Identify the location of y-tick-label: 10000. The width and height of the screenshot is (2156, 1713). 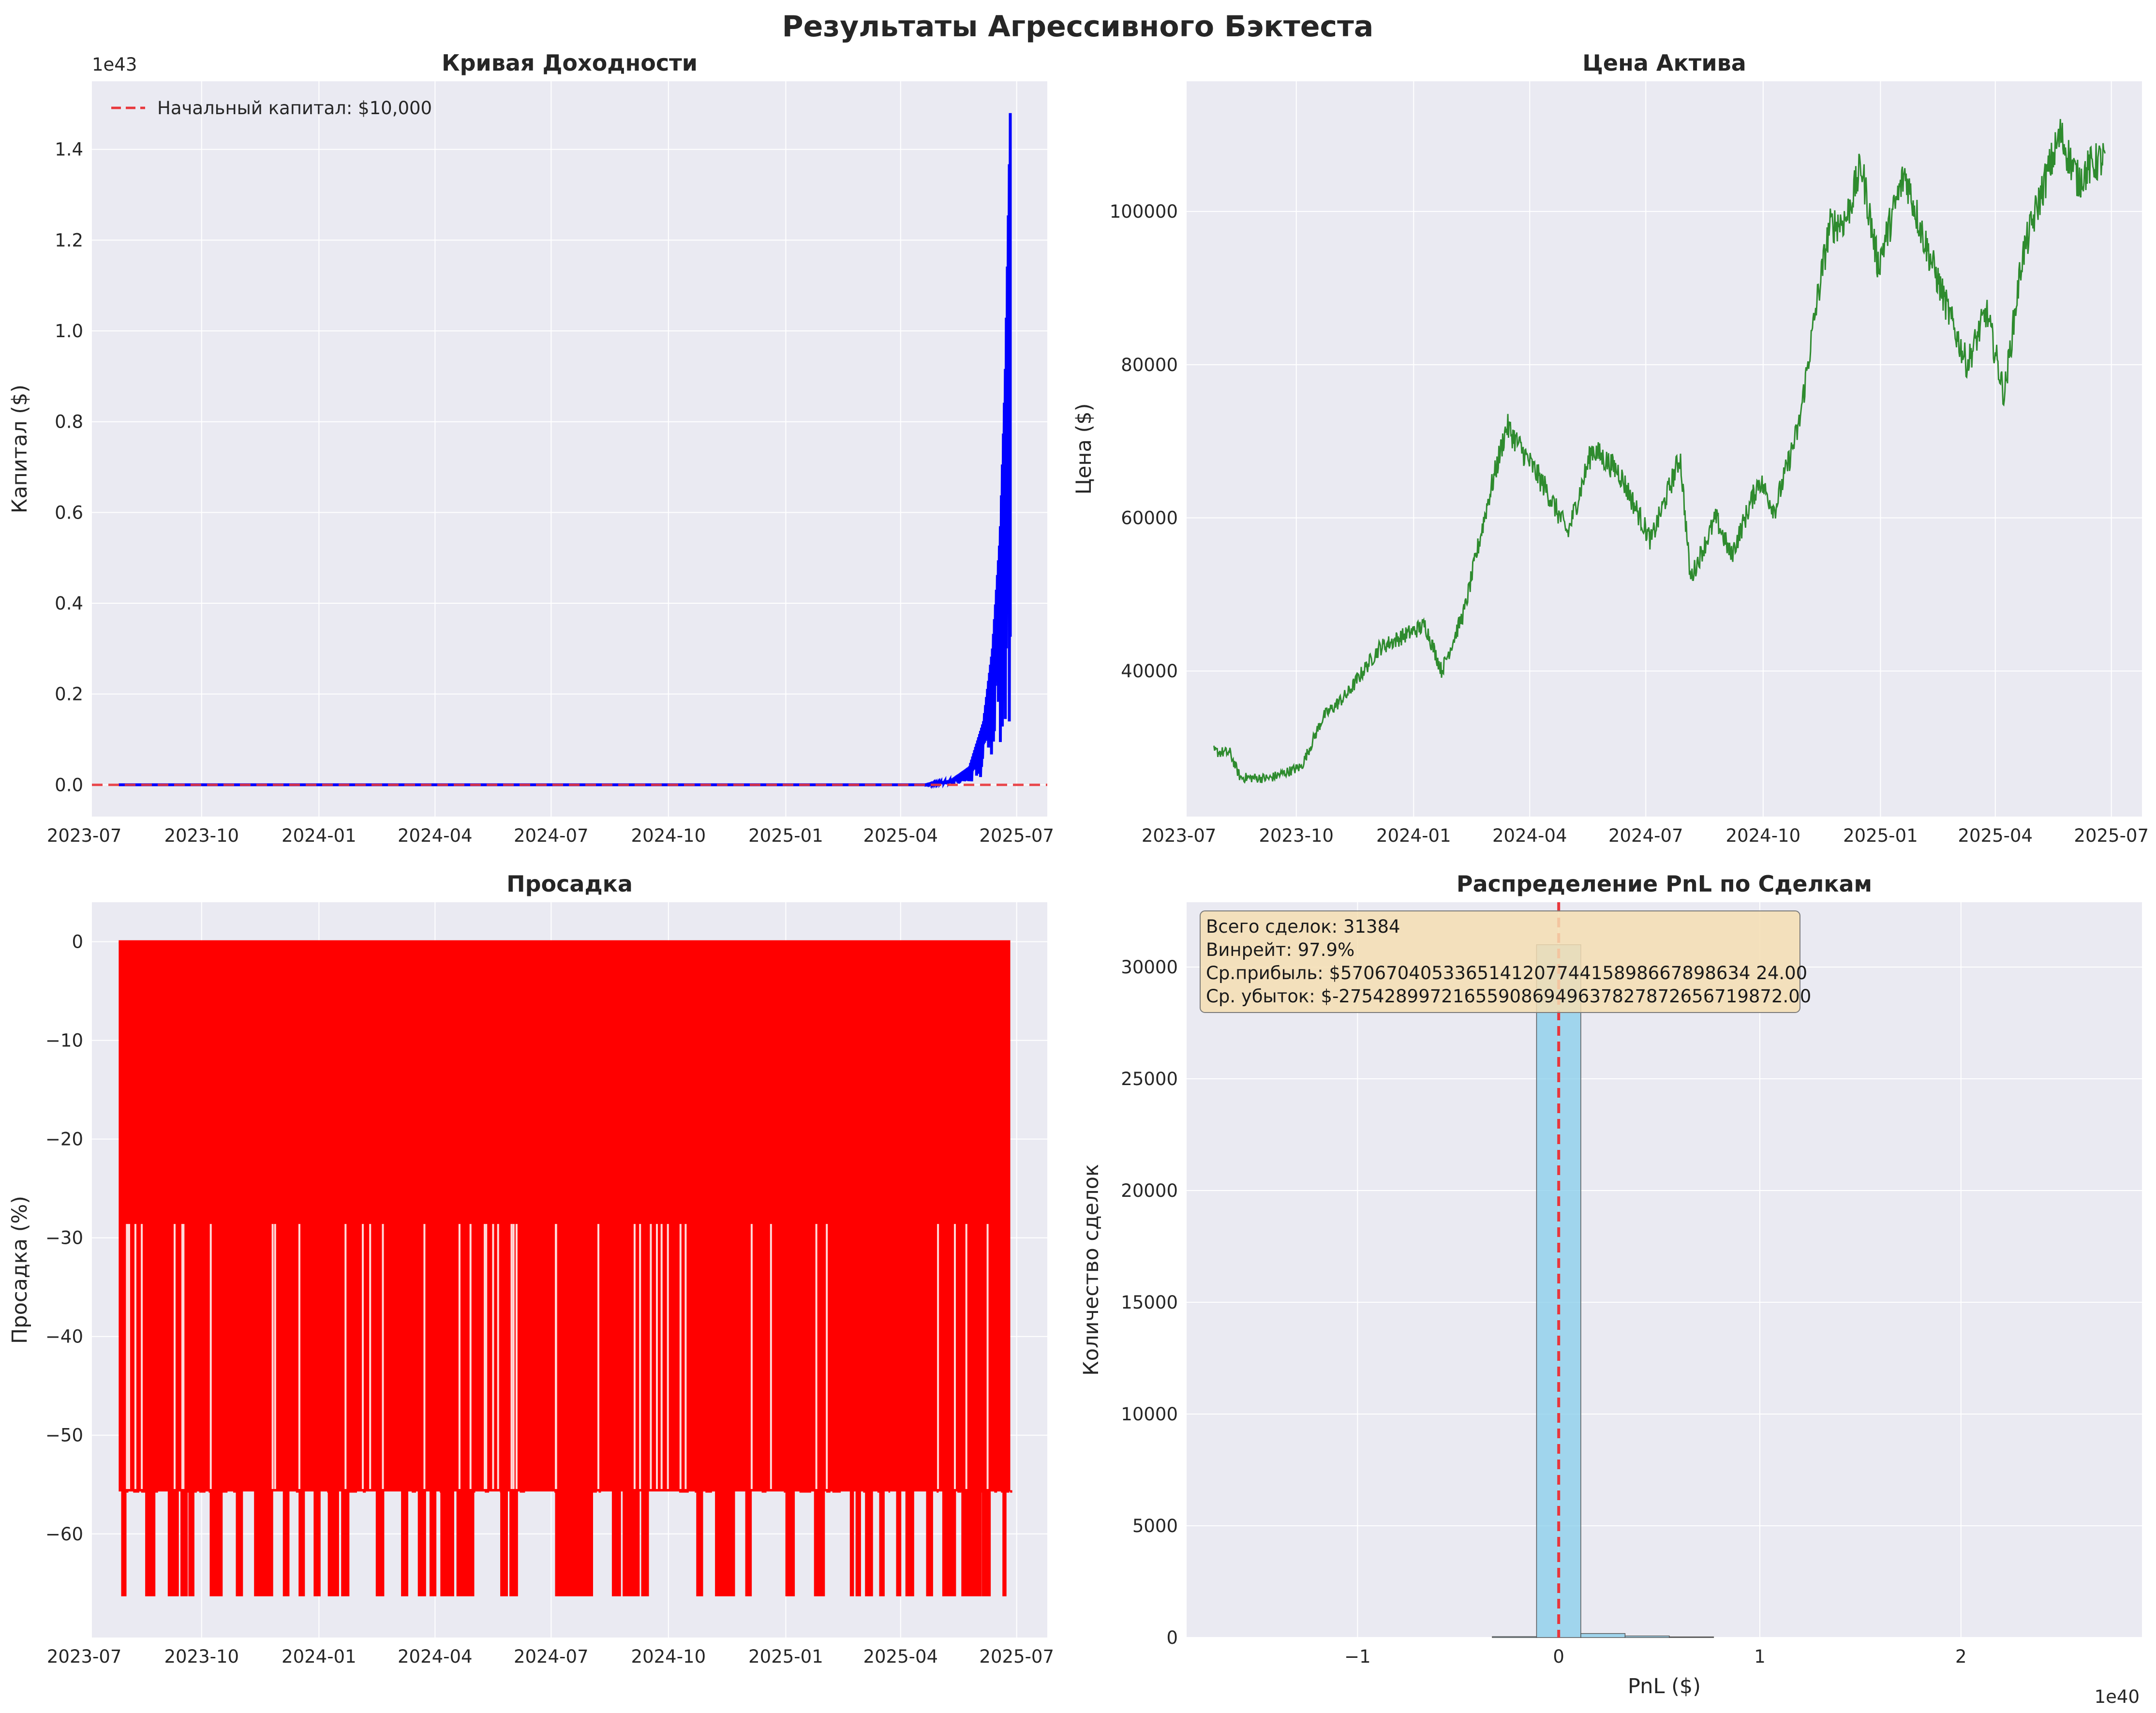
(1149, 1415).